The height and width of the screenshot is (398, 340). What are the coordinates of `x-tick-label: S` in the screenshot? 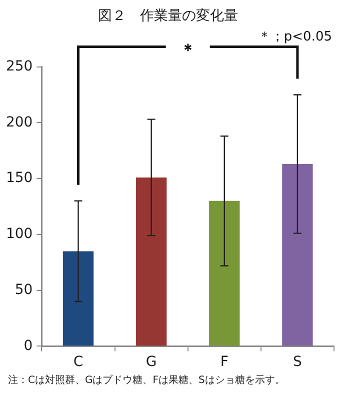 It's located at (297, 362).